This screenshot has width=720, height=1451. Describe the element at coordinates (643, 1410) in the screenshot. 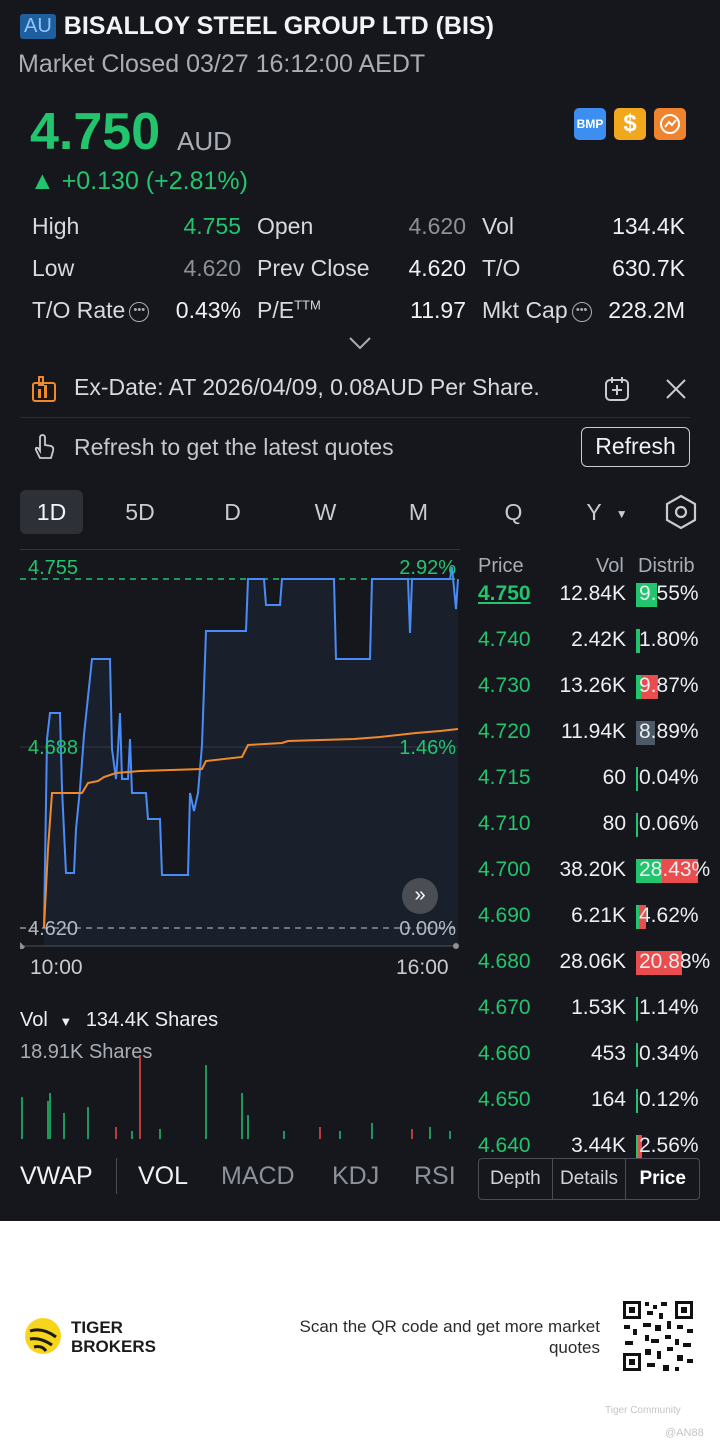

I see `watermark: Tiger Community` at that location.